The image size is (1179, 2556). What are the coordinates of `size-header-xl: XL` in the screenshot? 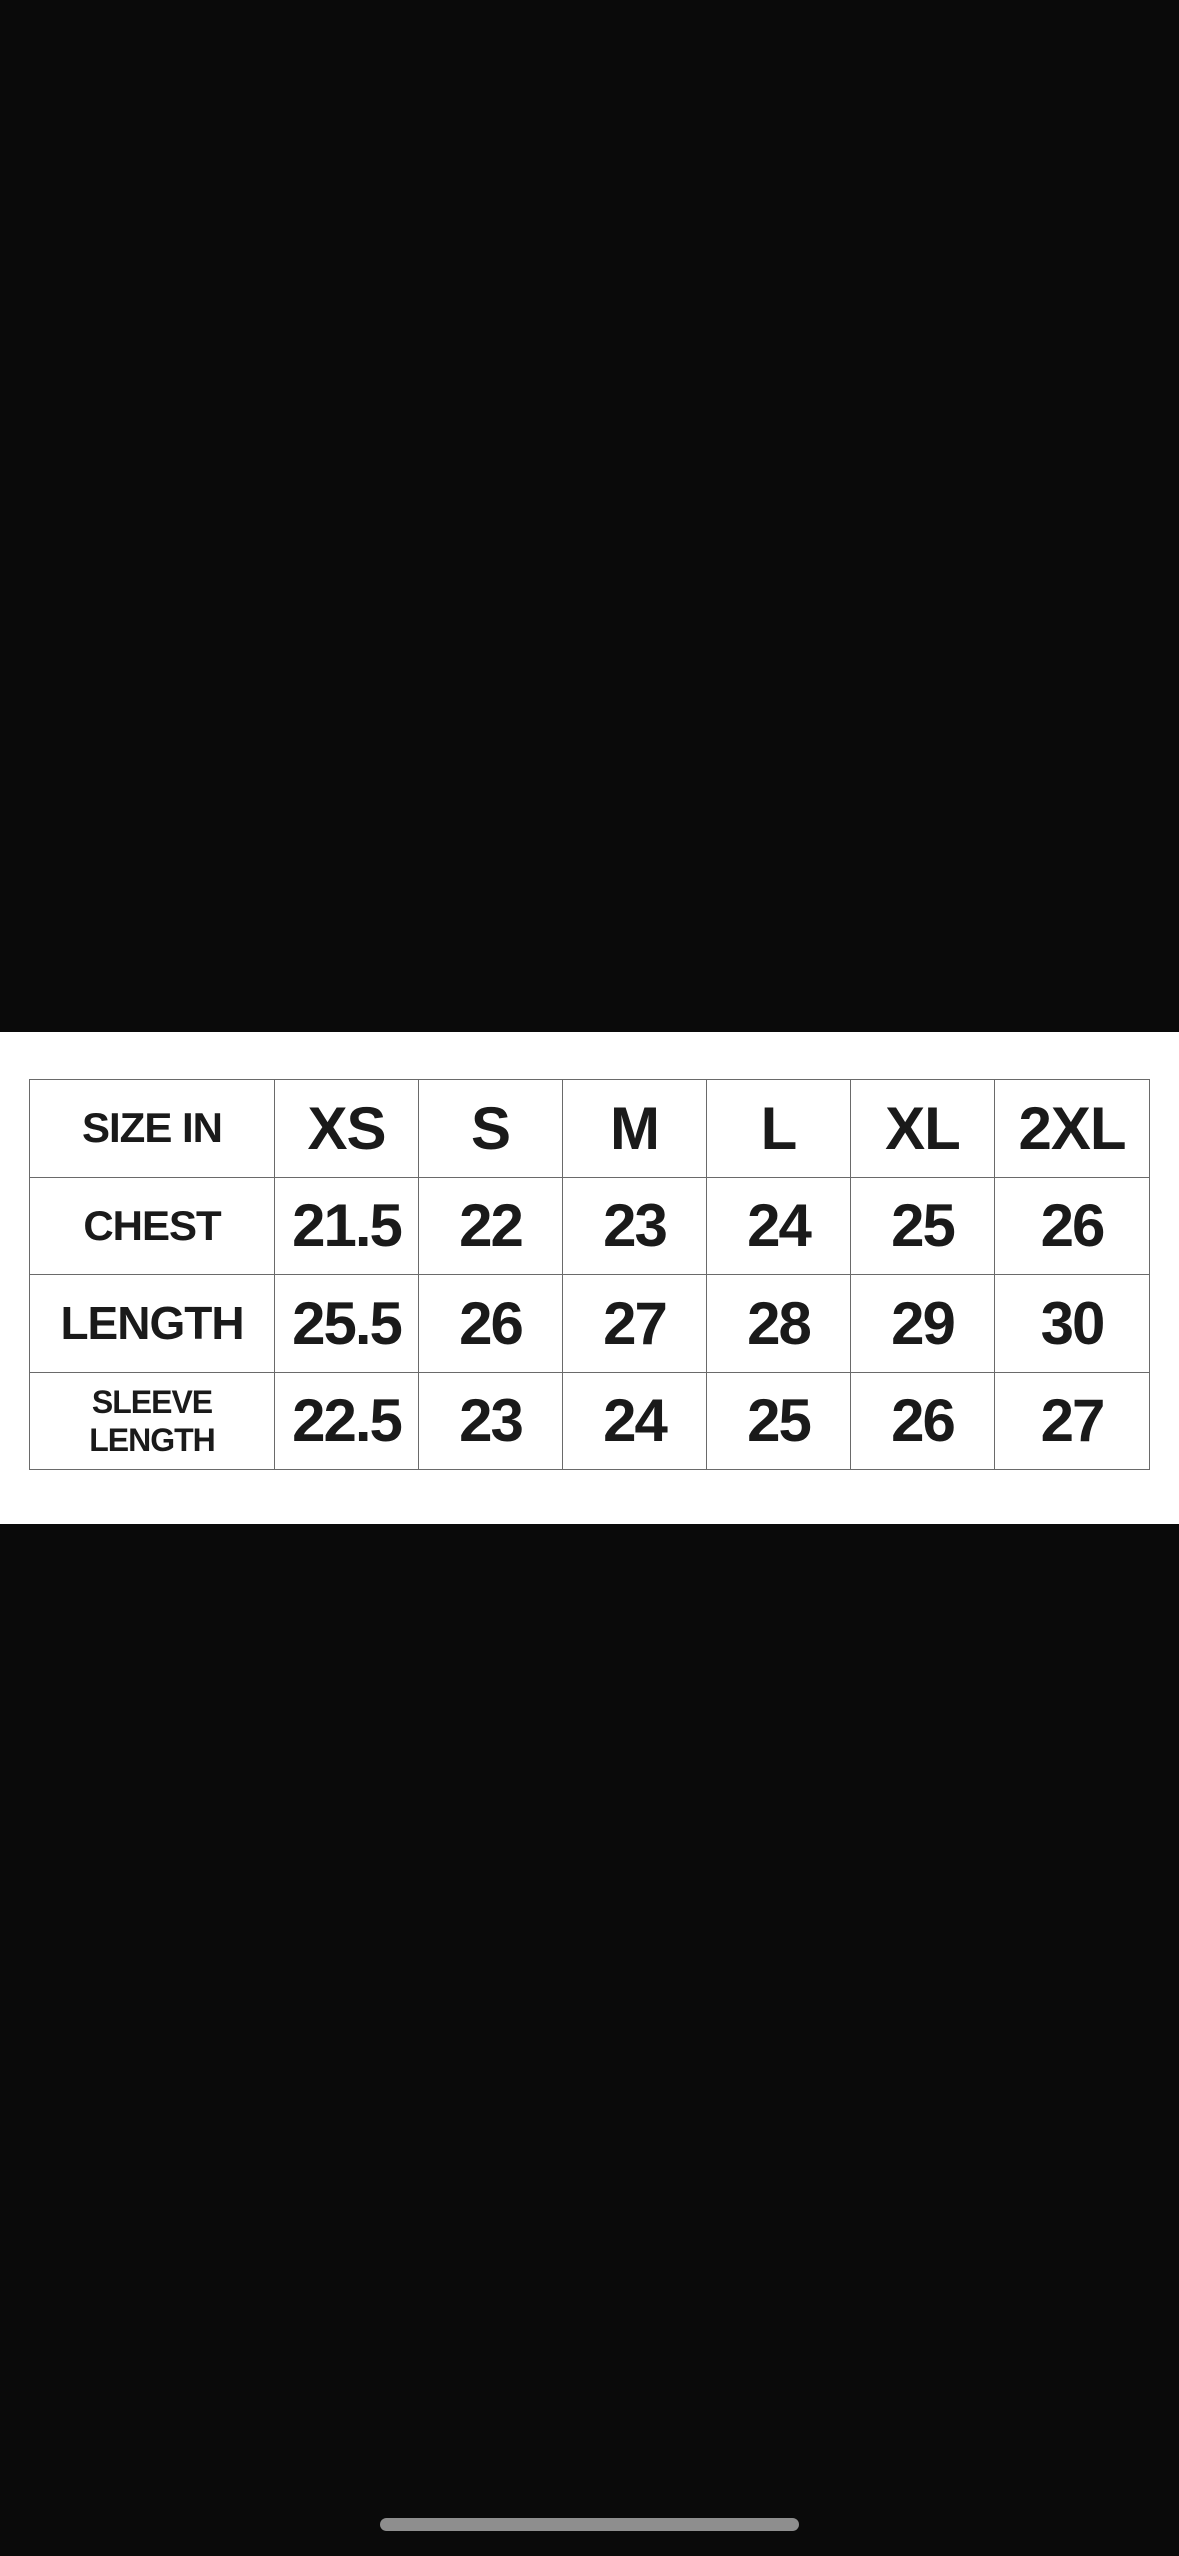 It's located at (922, 1128).